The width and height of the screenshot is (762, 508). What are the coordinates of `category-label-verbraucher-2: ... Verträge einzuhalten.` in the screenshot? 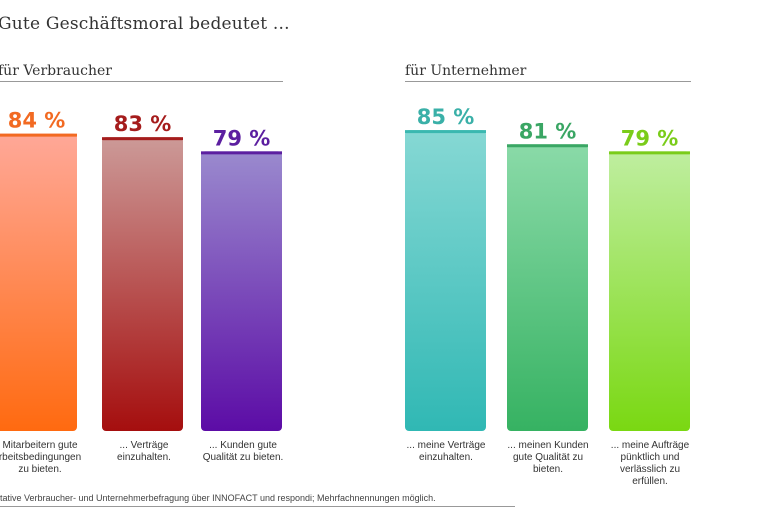 It's located at (144, 452).